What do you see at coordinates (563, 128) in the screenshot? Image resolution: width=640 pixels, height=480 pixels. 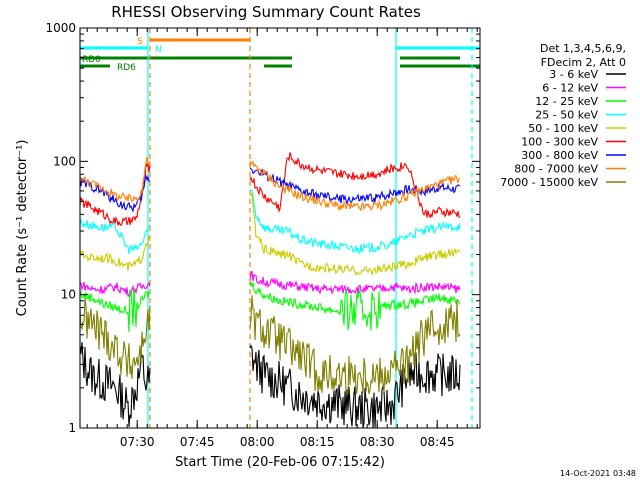 I see `legend-entry-label: 50 - 100 keV` at bounding box center [563, 128].